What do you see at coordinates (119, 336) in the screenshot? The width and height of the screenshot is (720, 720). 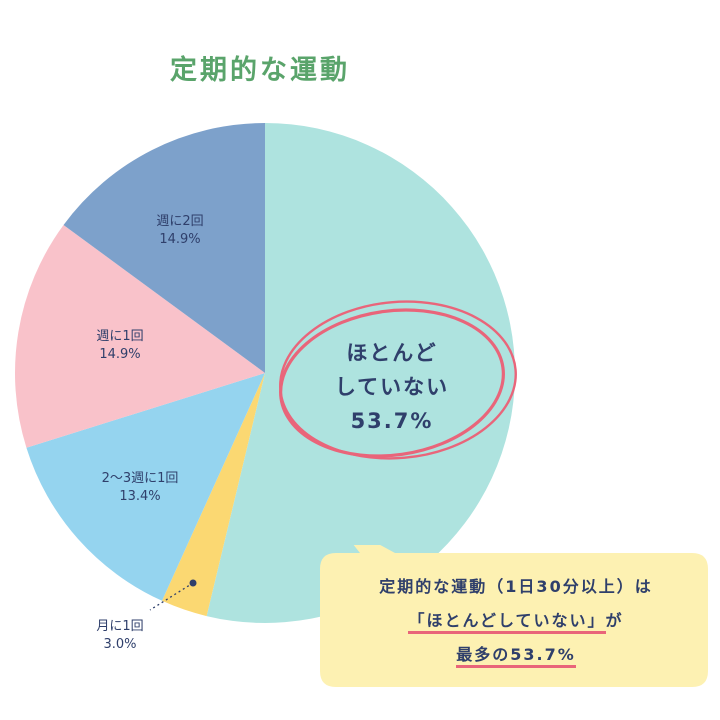 I see `slice-name-label: 週に1回` at bounding box center [119, 336].